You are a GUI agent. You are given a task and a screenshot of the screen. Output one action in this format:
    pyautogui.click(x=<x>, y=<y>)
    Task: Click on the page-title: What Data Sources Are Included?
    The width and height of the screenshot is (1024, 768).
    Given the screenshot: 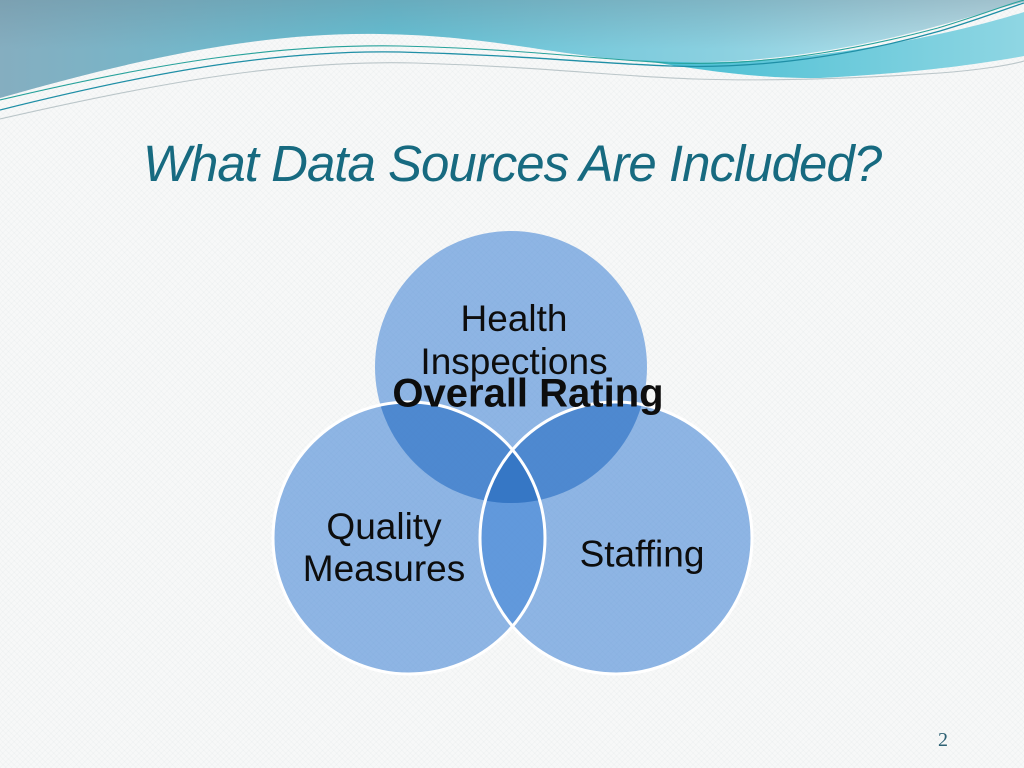 What is the action you would take?
    pyautogui.click(x=512, y=163)
    